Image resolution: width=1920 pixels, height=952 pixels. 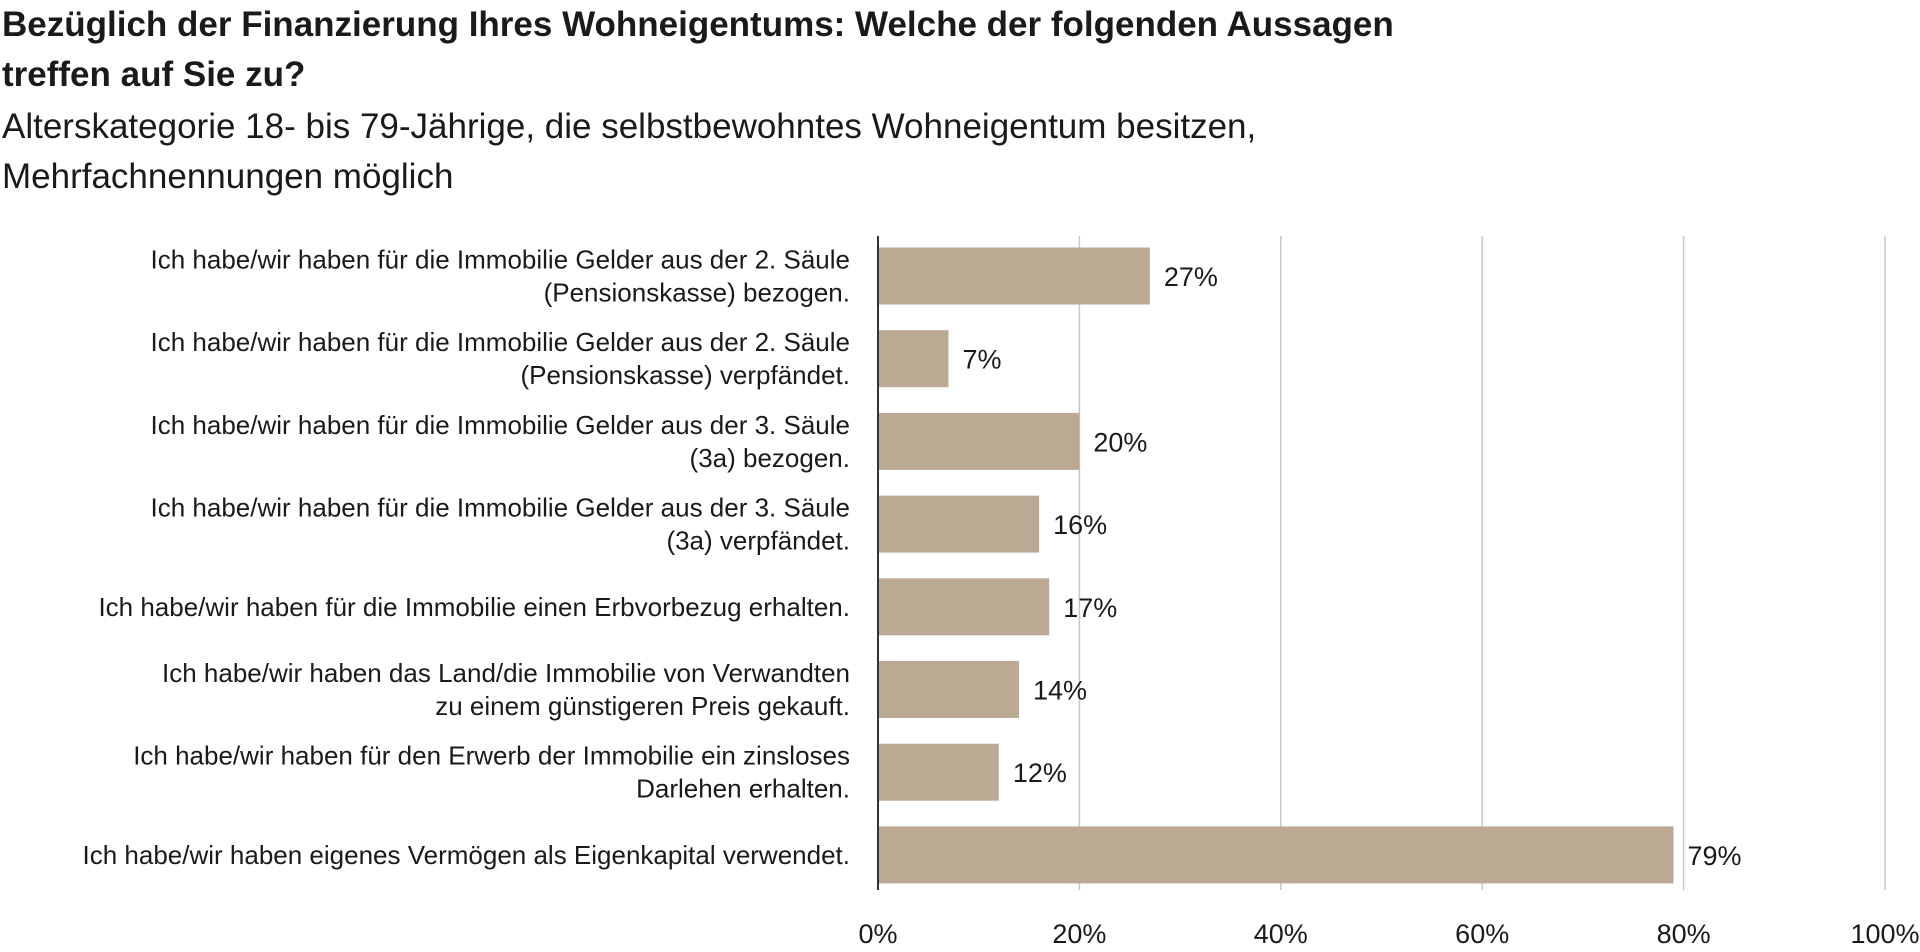 I want to click on x-tick-label: 100%, so click(x=1884, y=934).